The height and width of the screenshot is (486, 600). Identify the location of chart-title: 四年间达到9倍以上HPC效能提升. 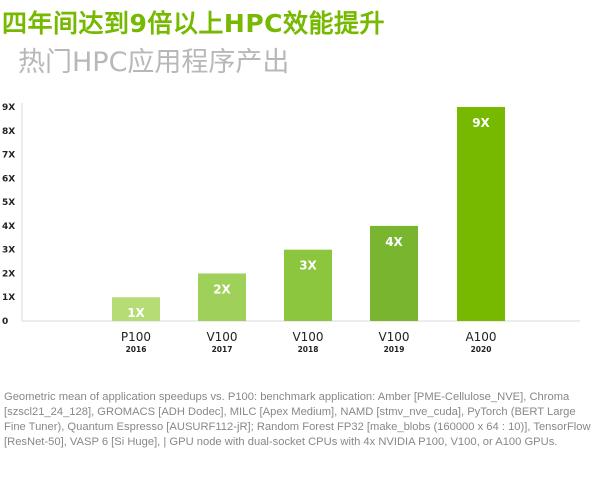
(193, 23).